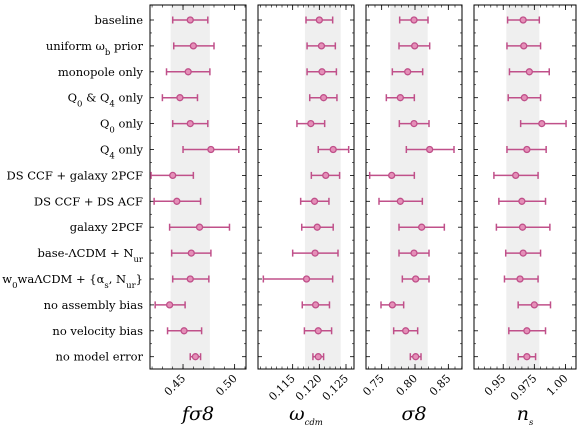 The width and height of the screenshot is (581, 432). What do you see at coordinates (88, 201) in the screenshot?
I see `row-label: DS CCF + DS ACF` at bounding box center [88, 201].